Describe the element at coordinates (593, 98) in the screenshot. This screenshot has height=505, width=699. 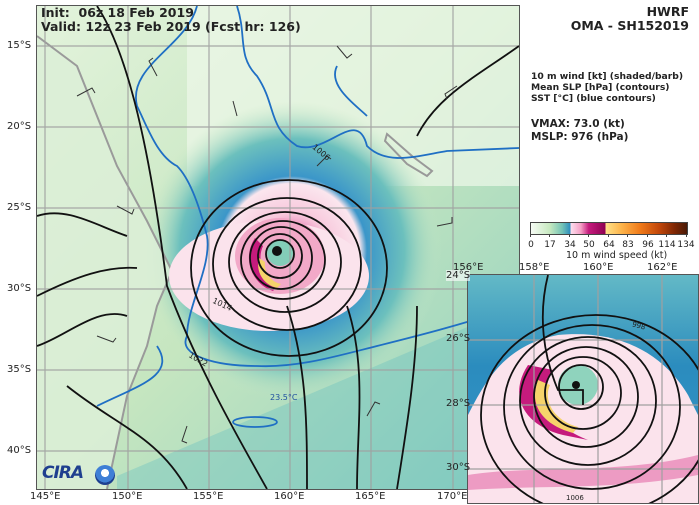
I see `legend-sst: SST [°C] (blue contours)` at that location.